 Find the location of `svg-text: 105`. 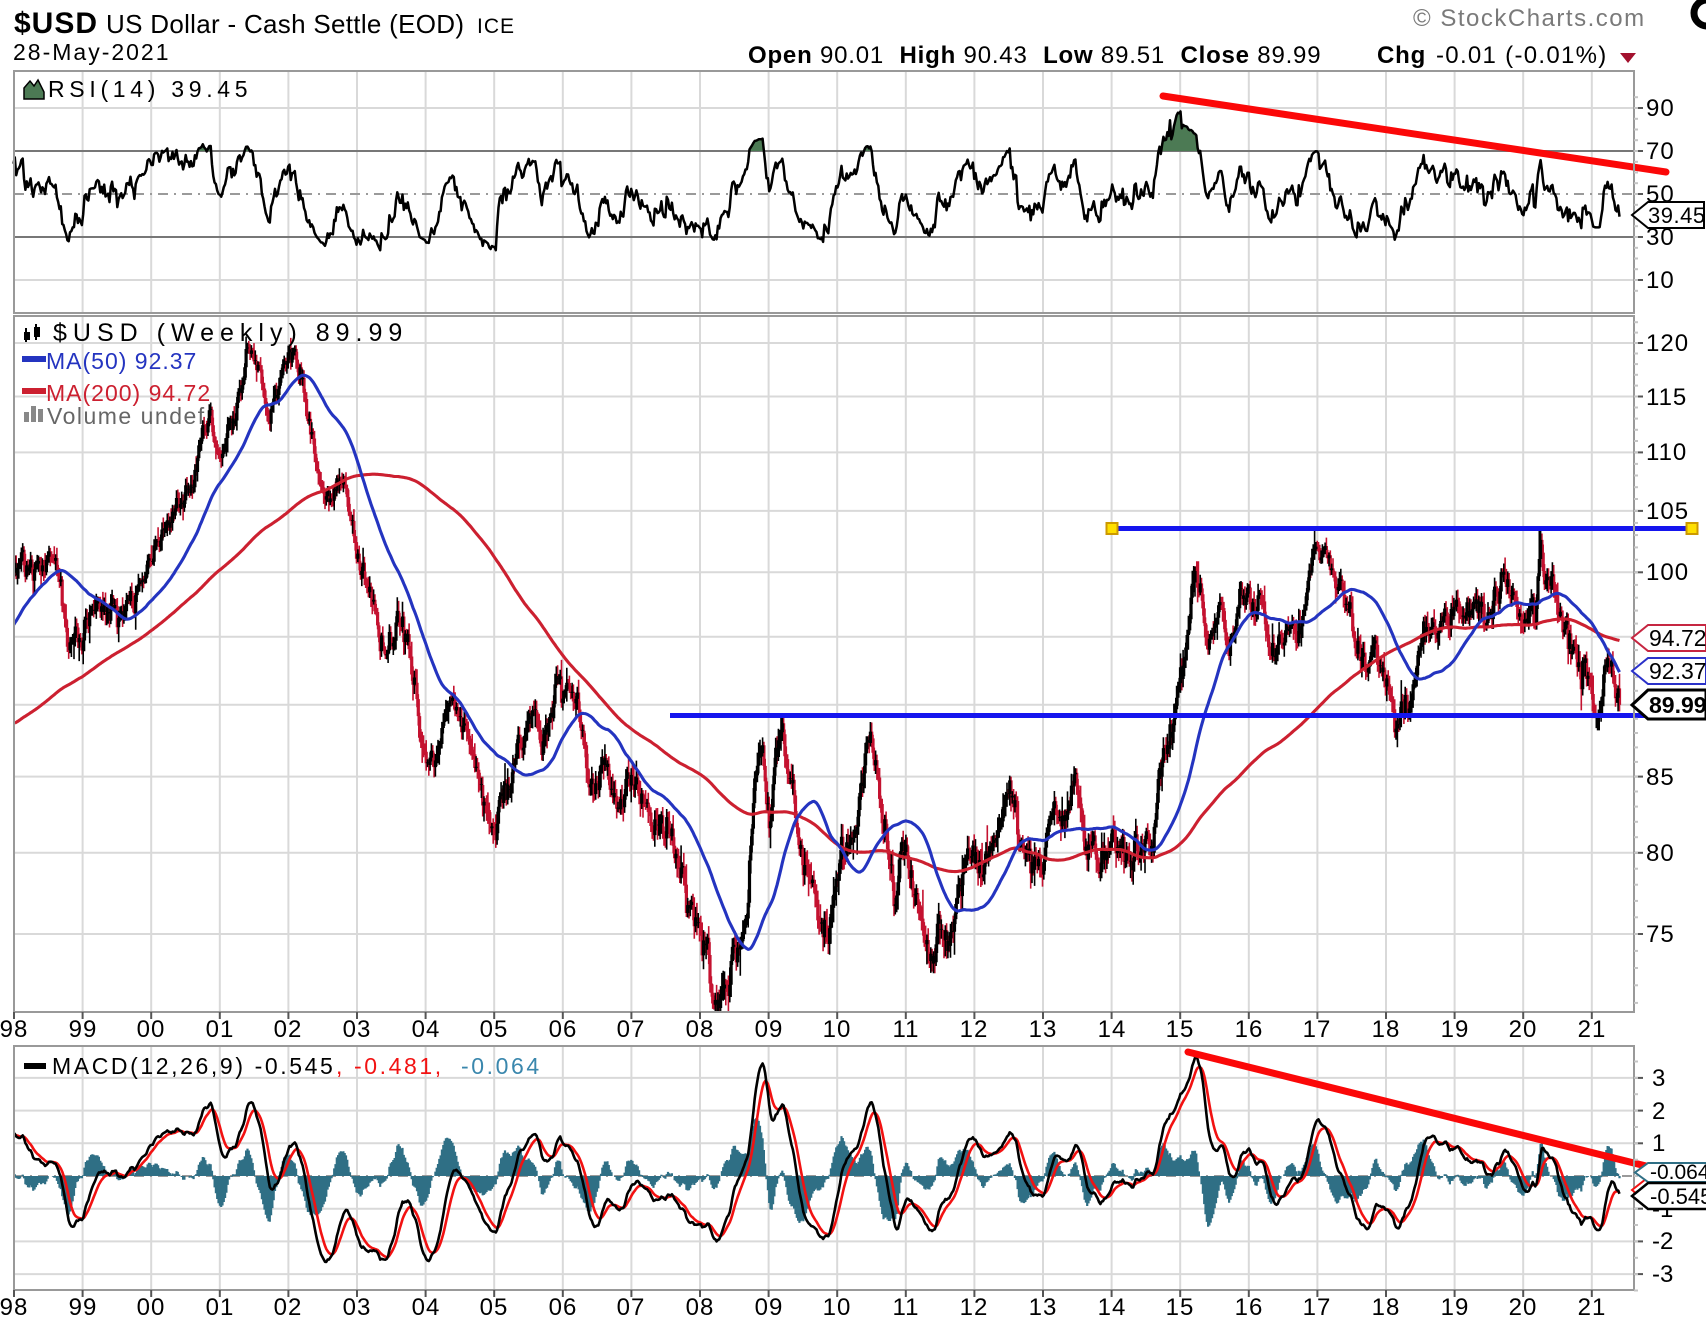

svg-text: 105 is located at coordinates (1667, 511).